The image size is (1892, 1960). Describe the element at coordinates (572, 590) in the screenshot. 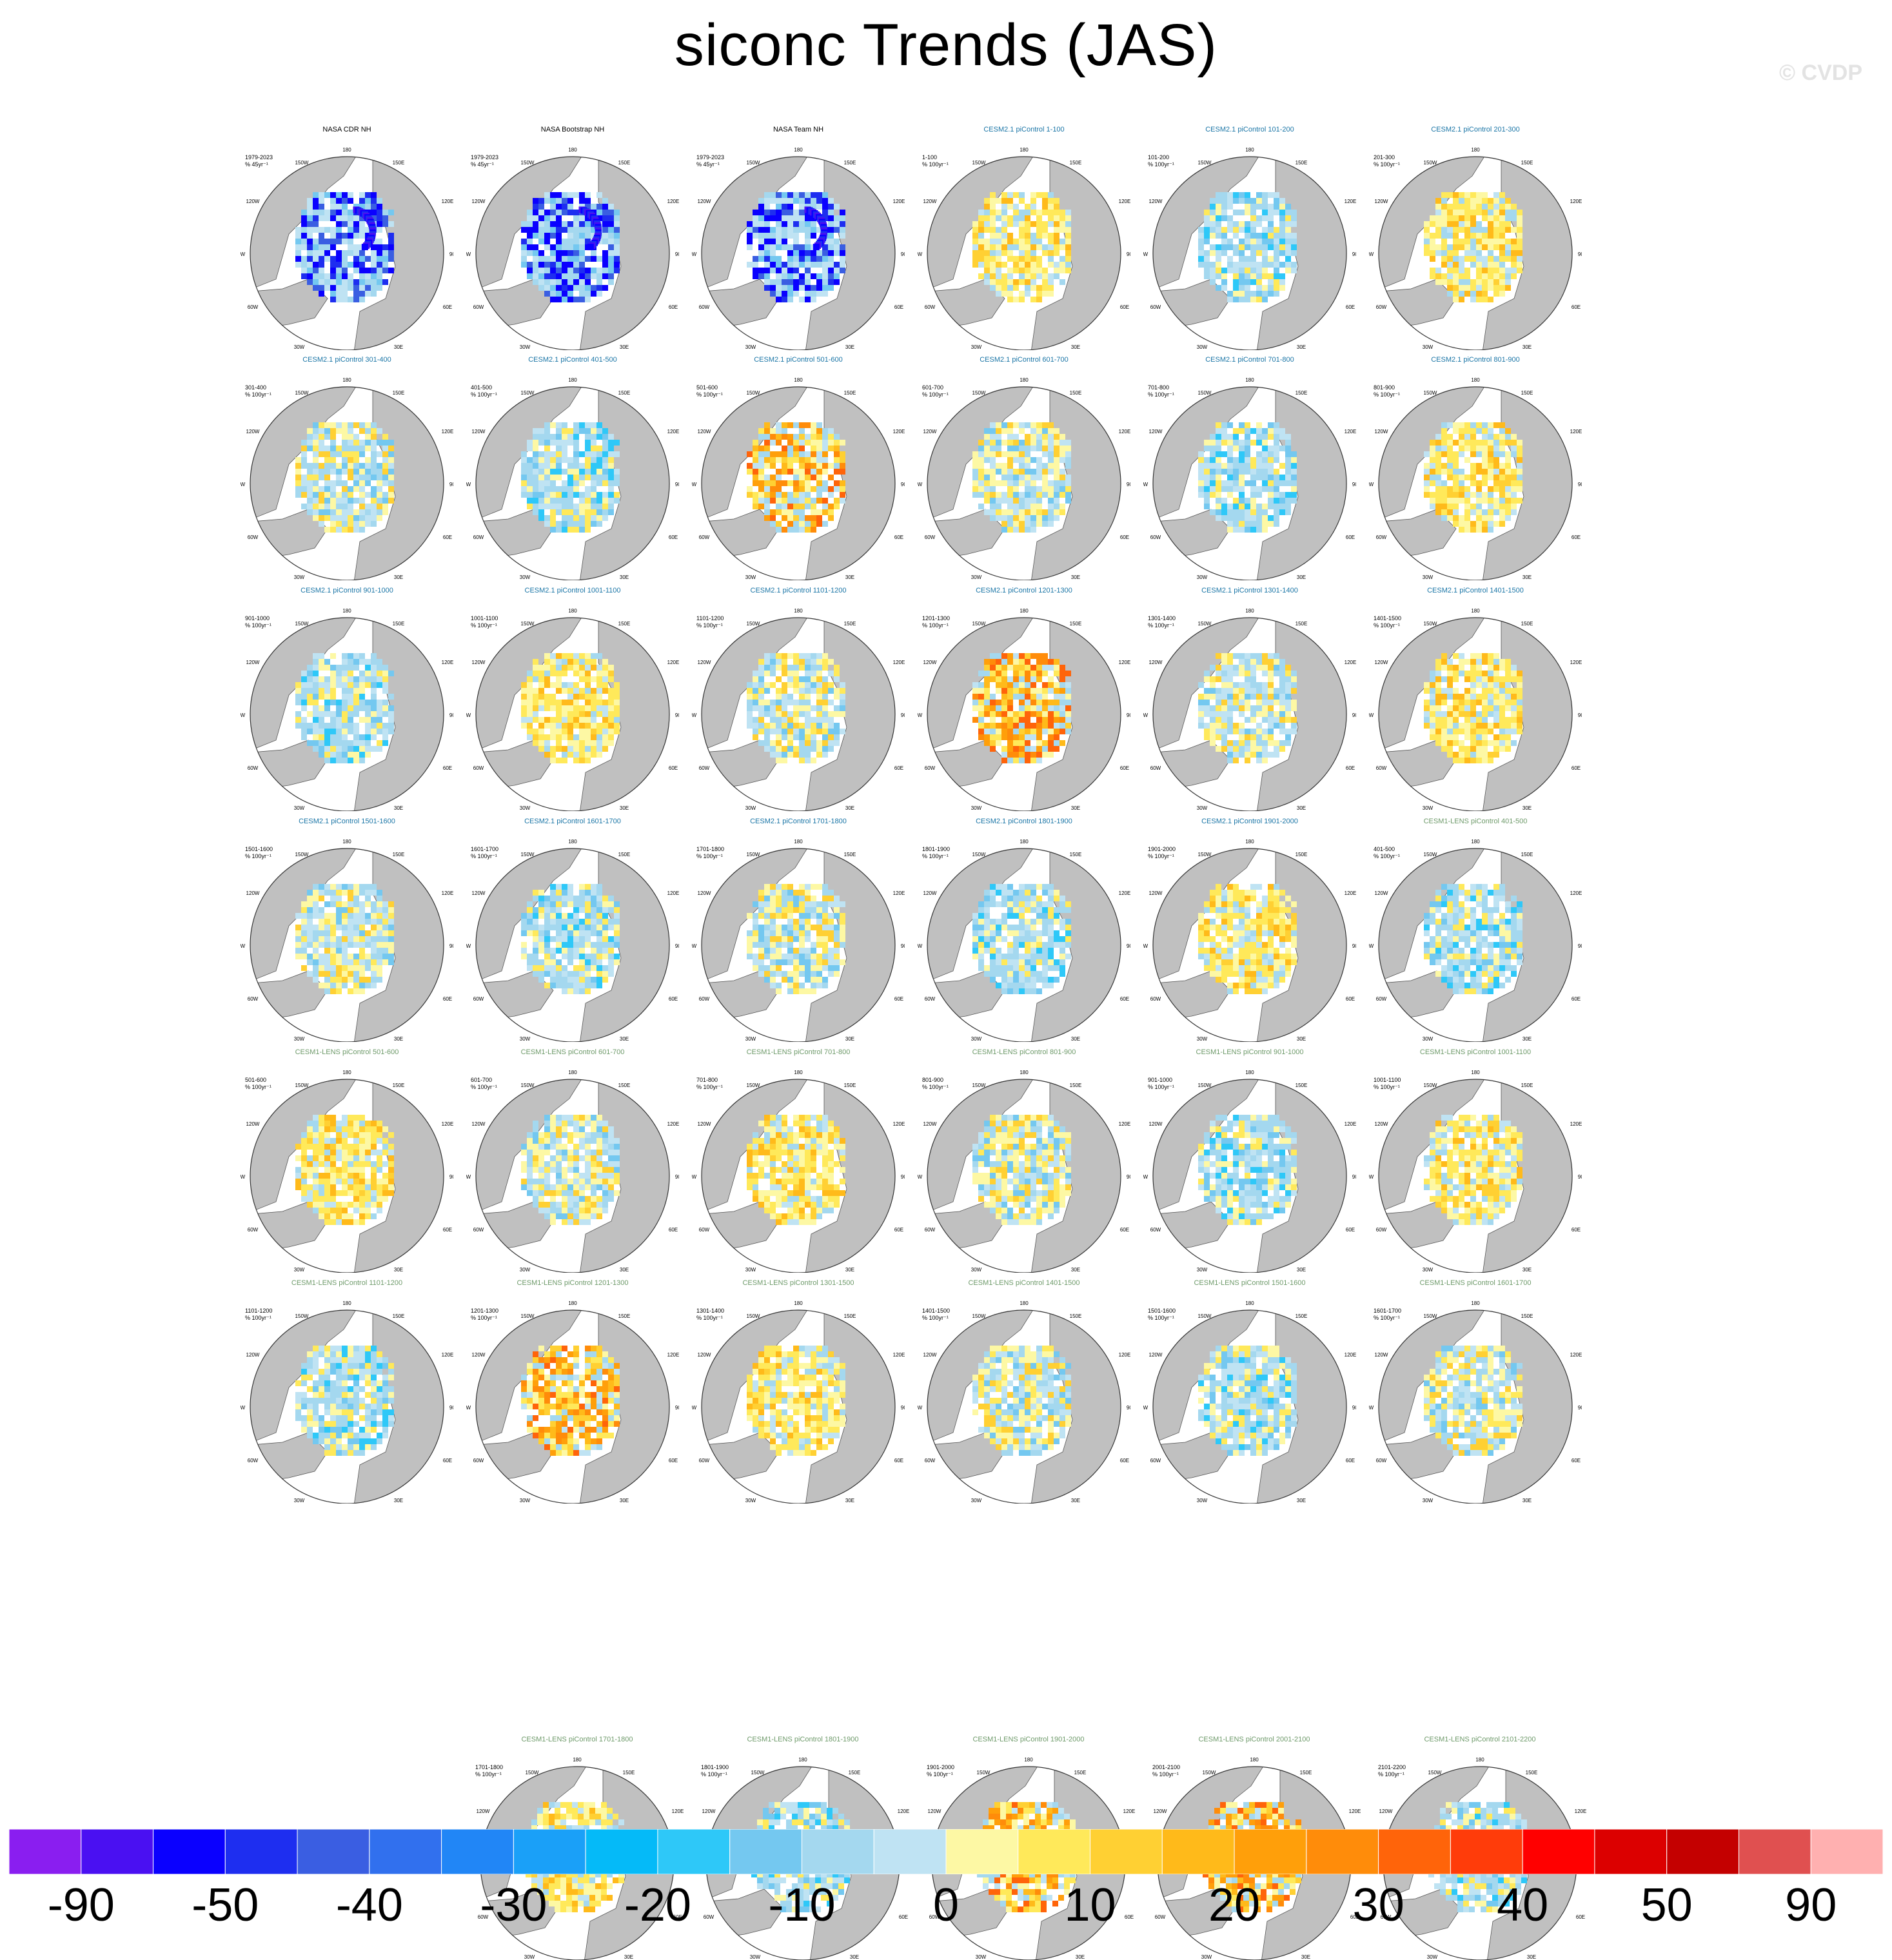

I see `panel-title: CESM2.1 piControl 1001-1100` at that location.